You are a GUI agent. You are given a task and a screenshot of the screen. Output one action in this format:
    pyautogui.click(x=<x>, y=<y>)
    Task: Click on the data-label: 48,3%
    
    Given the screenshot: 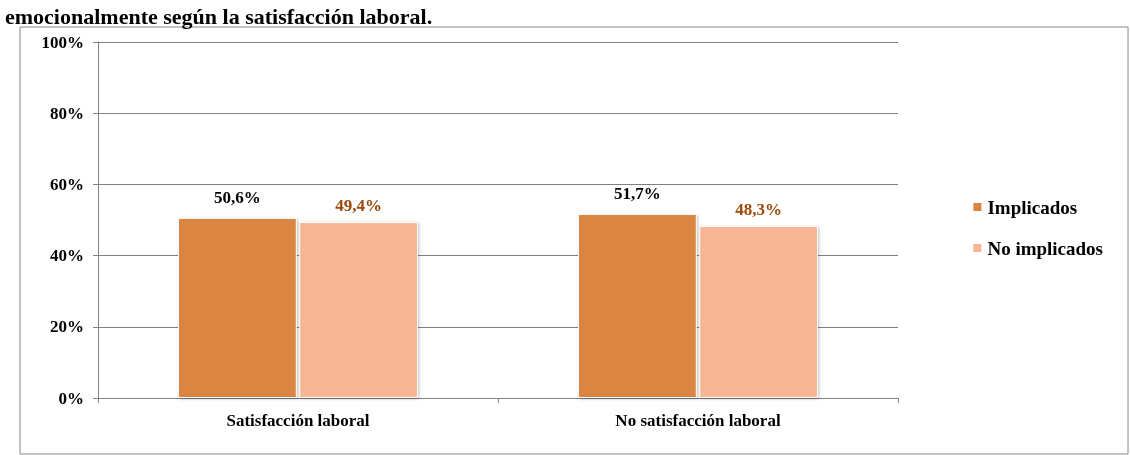 What is the action you would take?
    pyautogui.click(x=758, y=210)
    